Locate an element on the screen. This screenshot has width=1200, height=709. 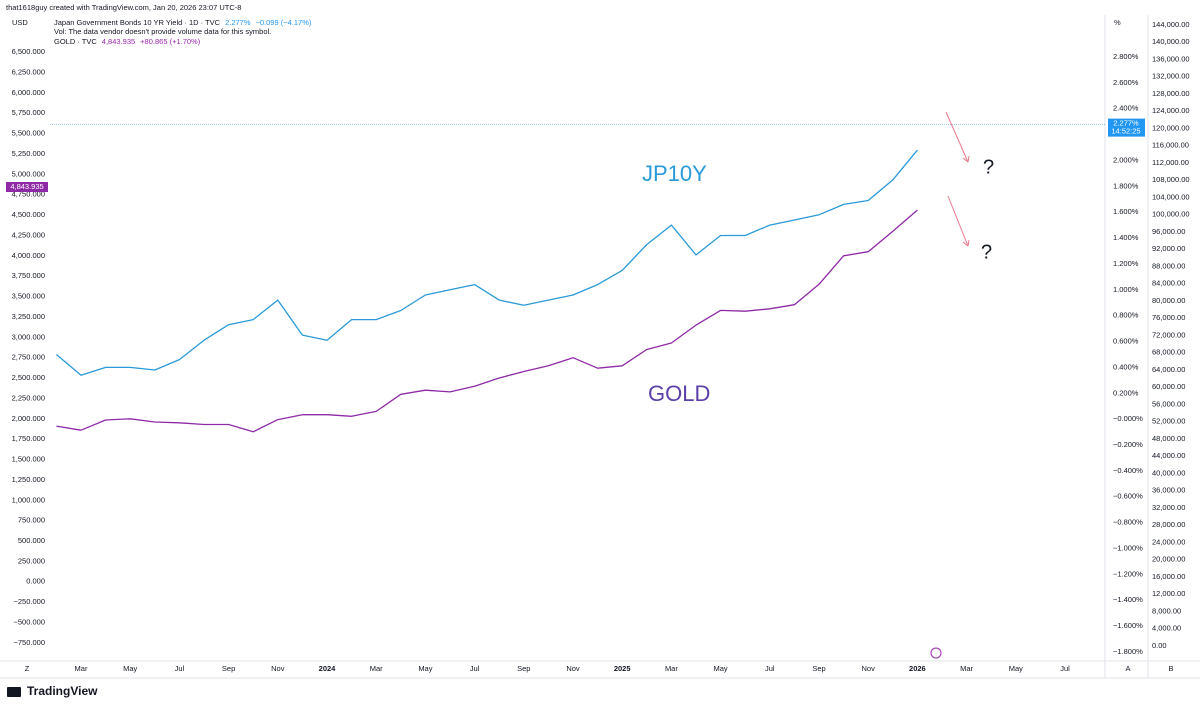
y3-tick-label: 64,000.00 is located at coordinates (1168, 369).